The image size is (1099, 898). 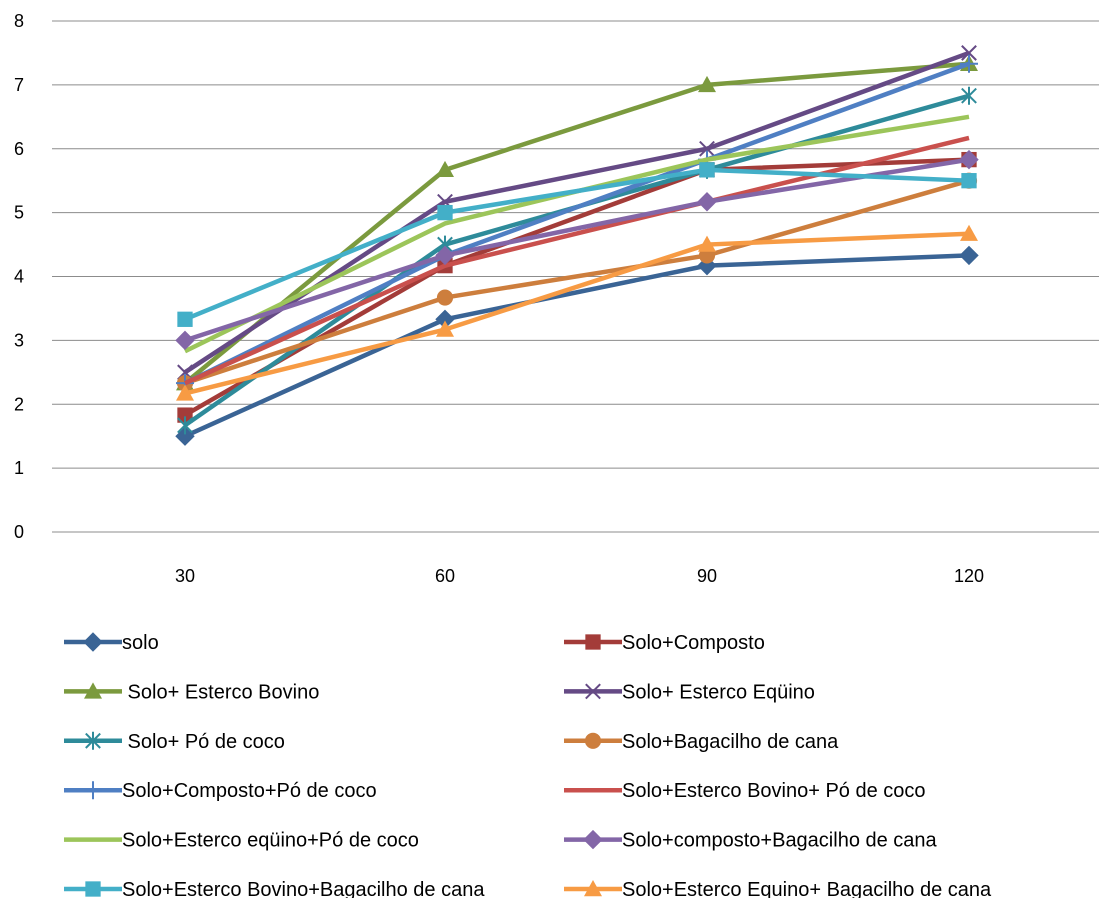 What do you see at coordinates (718, 692) in the screenshot?
I see `legend-label: Solo+ Esterco Eqüino` at bounding box center [718, 692].